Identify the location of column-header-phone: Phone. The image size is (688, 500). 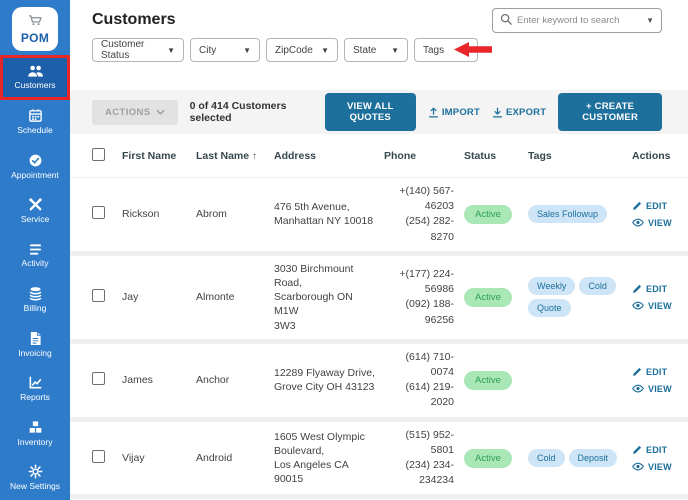
(400, 155).